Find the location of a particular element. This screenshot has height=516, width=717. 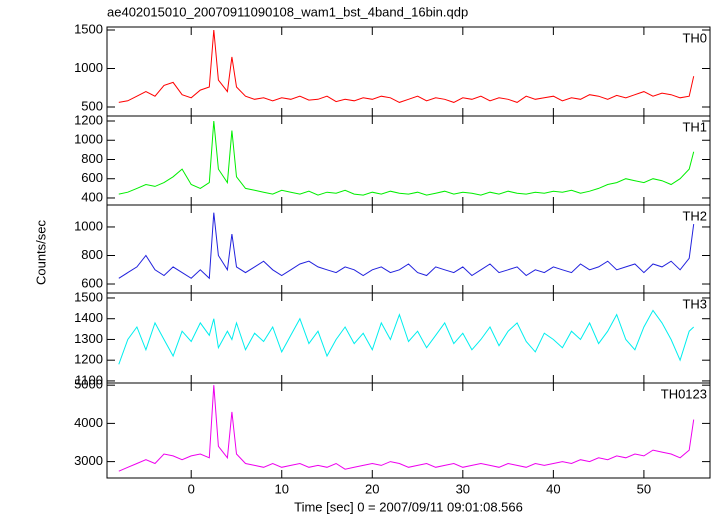

y-tick-label: 400 is located at coordinates (92, 196).